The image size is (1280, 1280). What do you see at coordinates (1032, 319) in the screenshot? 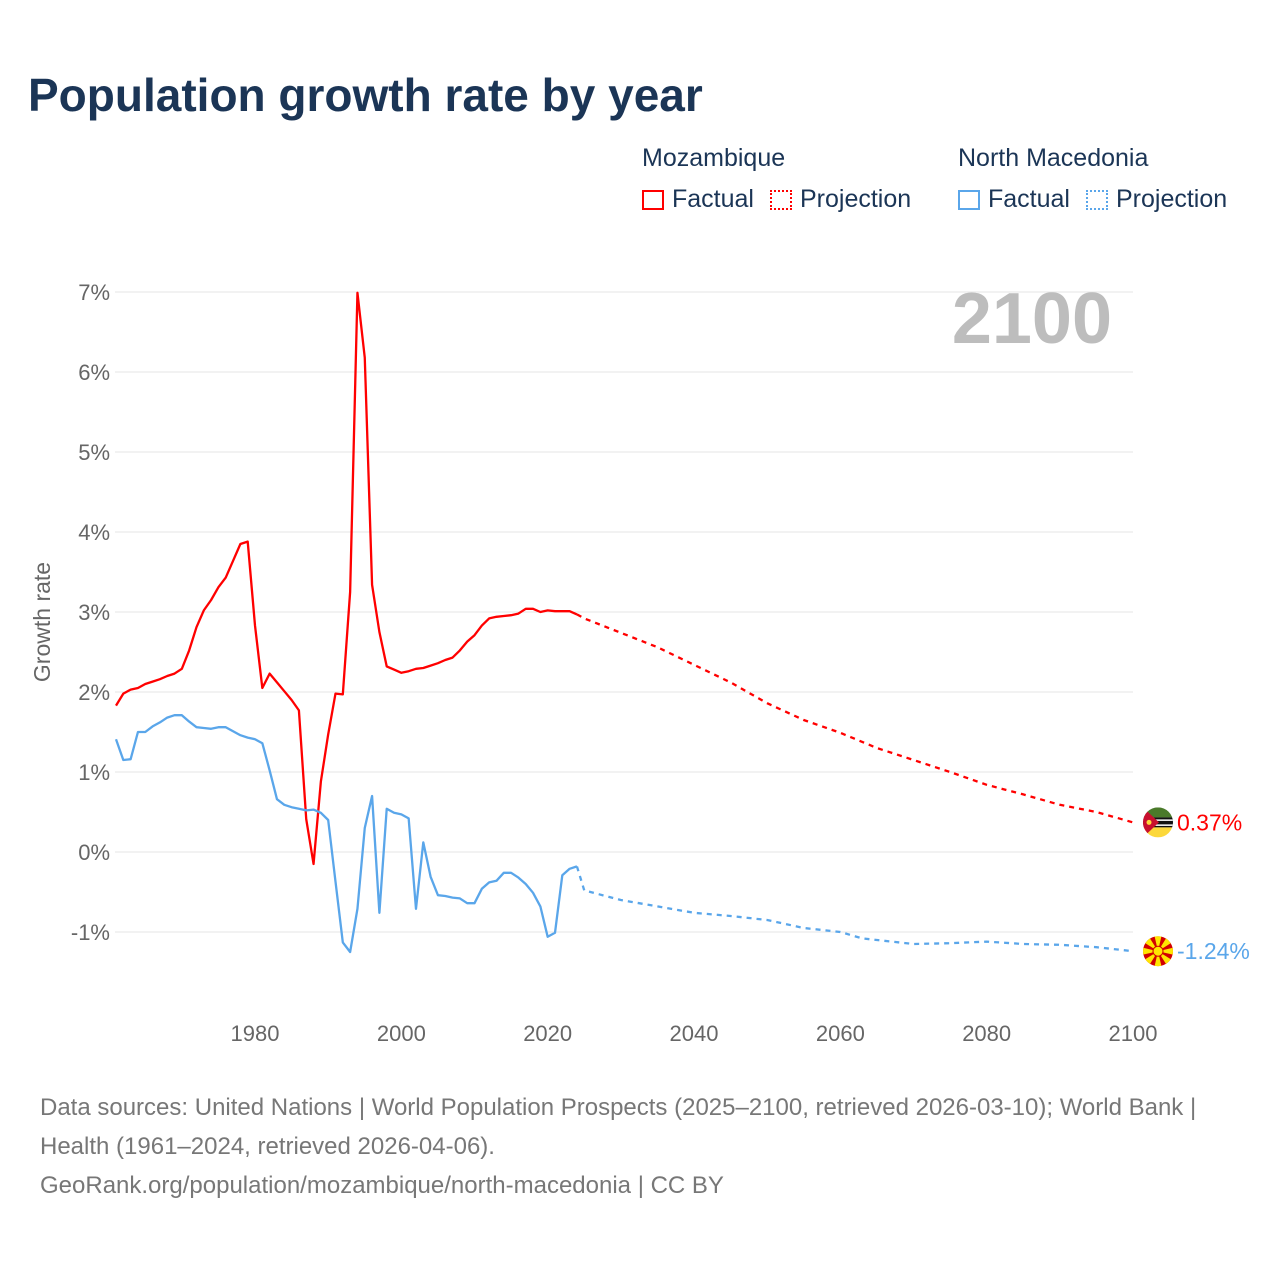
I see `current-year-label: 2100` at bounding box center [1032, 319].